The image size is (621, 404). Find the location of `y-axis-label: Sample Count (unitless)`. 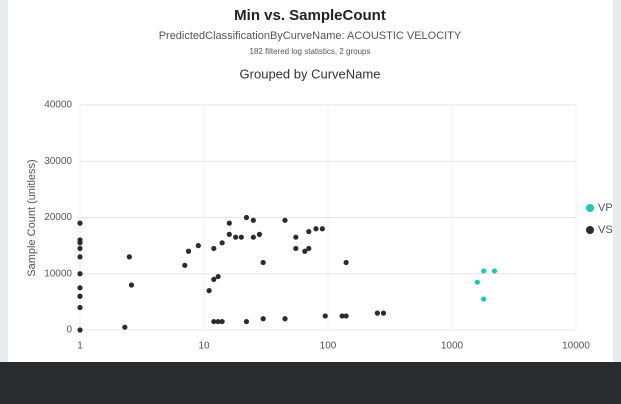

y-axis-label: Sample Count (unitless) is located at coordinates (32, 217).